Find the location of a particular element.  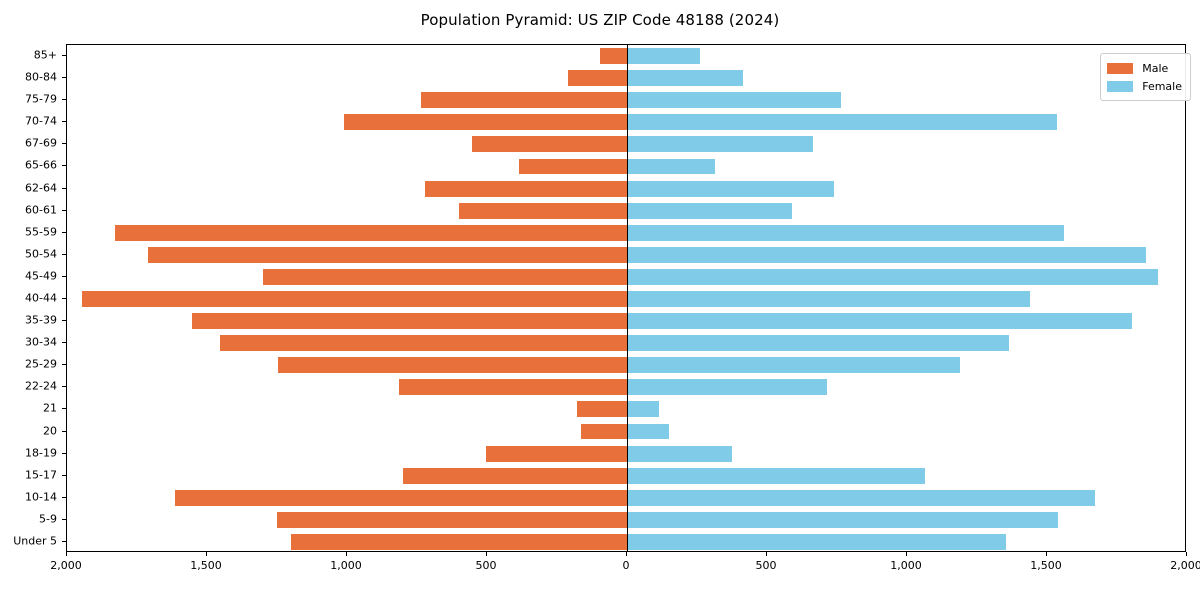

y-tick-label: 35-39 is located at coordinates (41, 320).